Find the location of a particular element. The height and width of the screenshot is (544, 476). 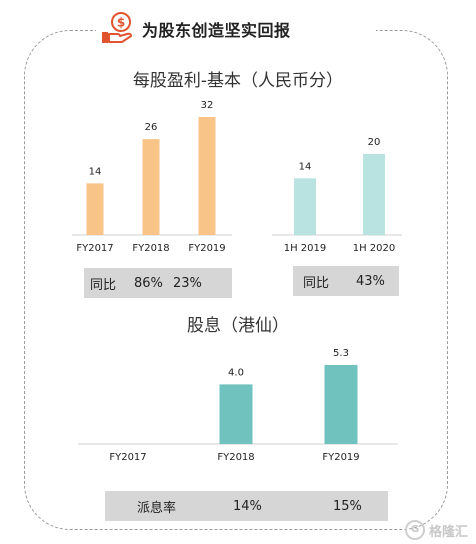

dividend-chart: FY2017 4.0 FY2018 5.3 FY2019 is located at coordinates (238, 405).